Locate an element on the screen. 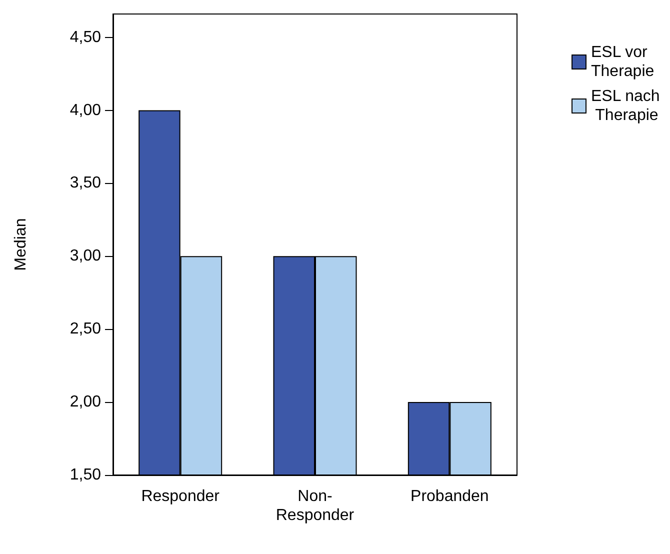  x-tick-label: Probanden is located at coordinates (449, 496).